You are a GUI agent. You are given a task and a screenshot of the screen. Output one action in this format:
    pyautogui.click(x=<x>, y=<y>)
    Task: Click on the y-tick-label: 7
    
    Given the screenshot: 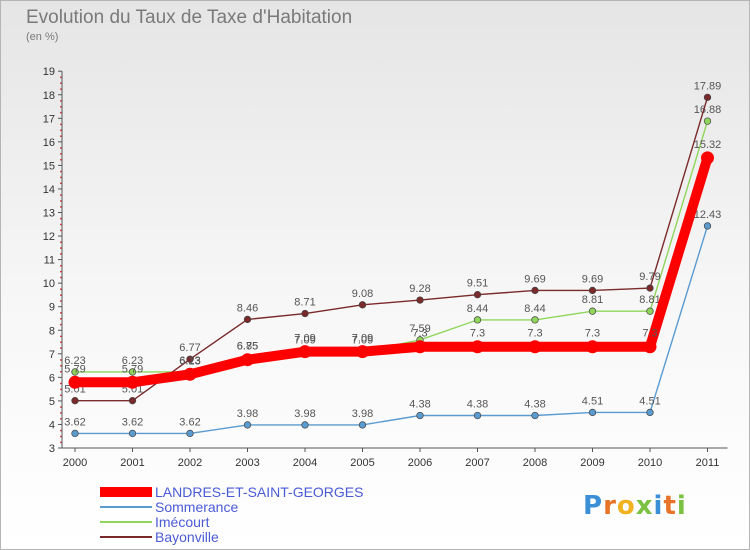 What is the action you would take?
    pyautogui.click(x=52, y=355)
    